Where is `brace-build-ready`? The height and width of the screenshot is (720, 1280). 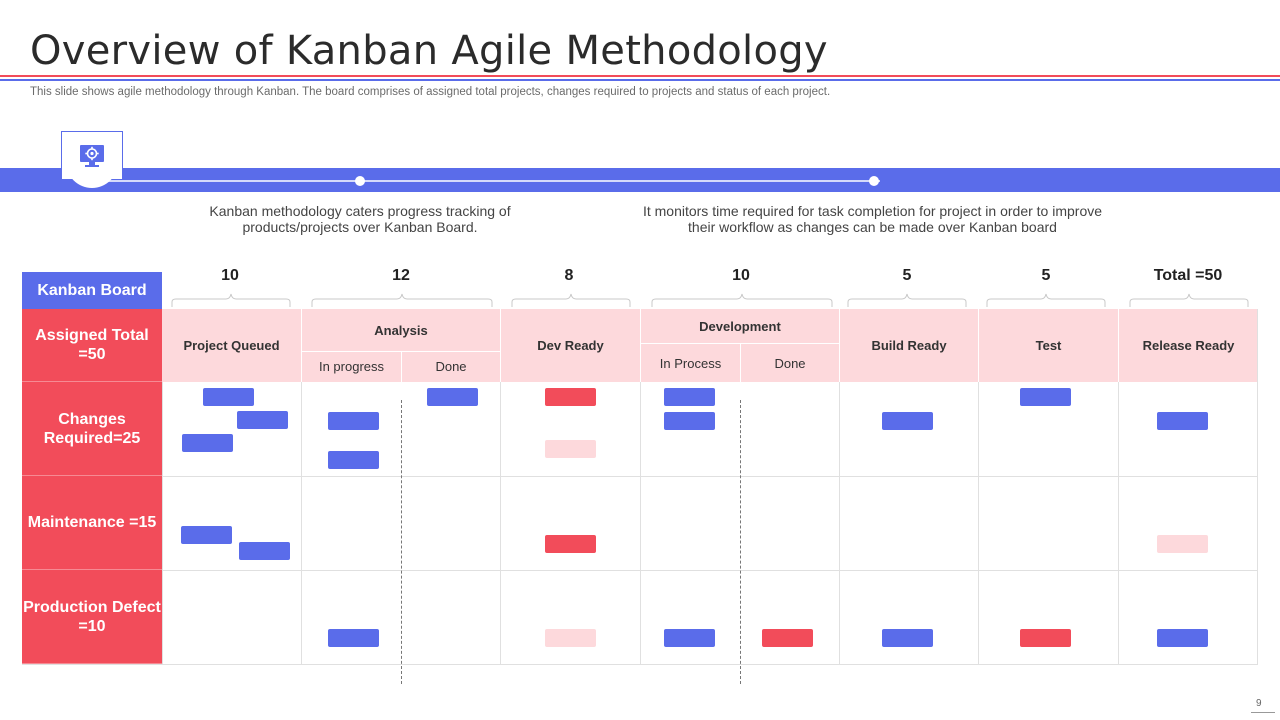
brace-build-ready is located at coordinates (907, 300).